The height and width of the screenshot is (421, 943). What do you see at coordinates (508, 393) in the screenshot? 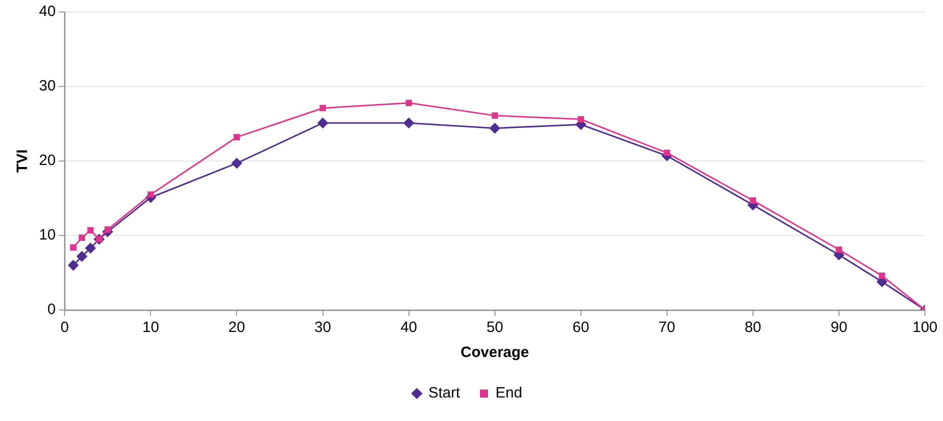
I see `legend-label: End` at bounding box center [508, 393].